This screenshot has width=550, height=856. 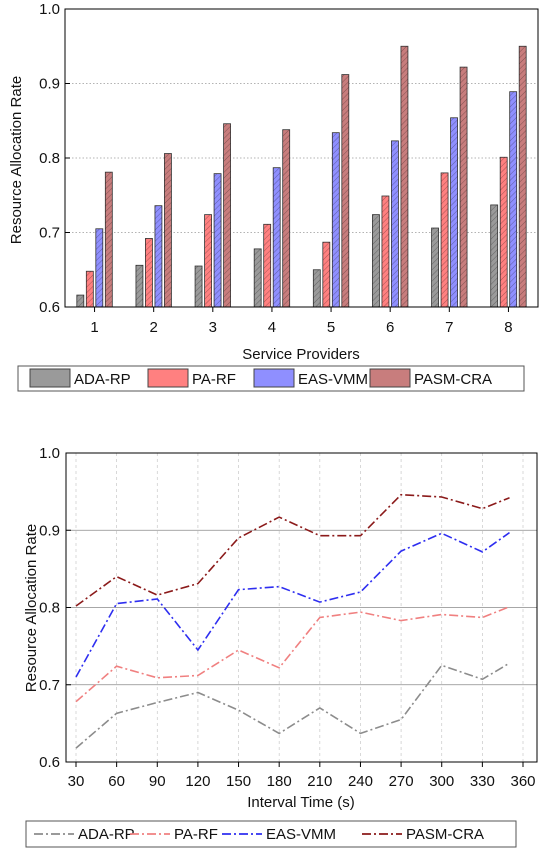 What do you see at coordinates (49, 158) in the screenshot?
I see `bar-chart-y-tick-label: 0.8` at bounding box center [49, 158].